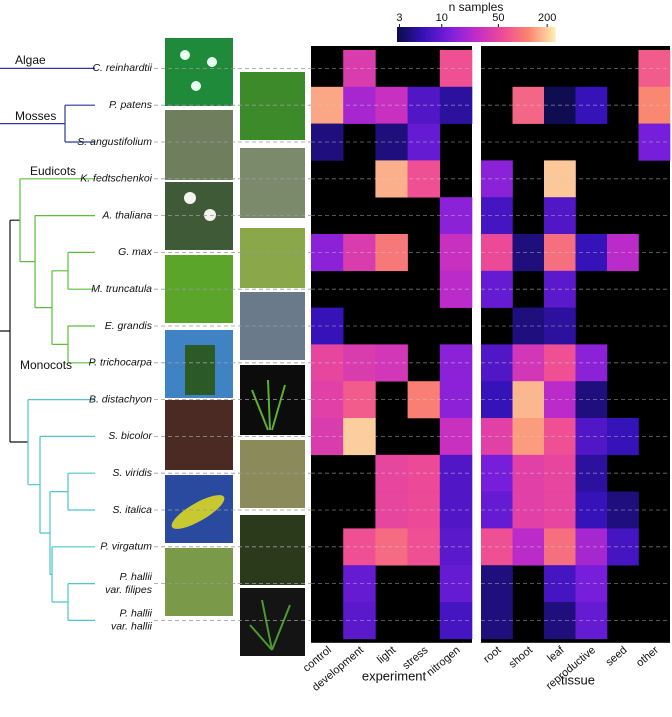 The height and width of the screenshot is (717, 672). I want to click on x-tick-label: other, so click(647, 657).